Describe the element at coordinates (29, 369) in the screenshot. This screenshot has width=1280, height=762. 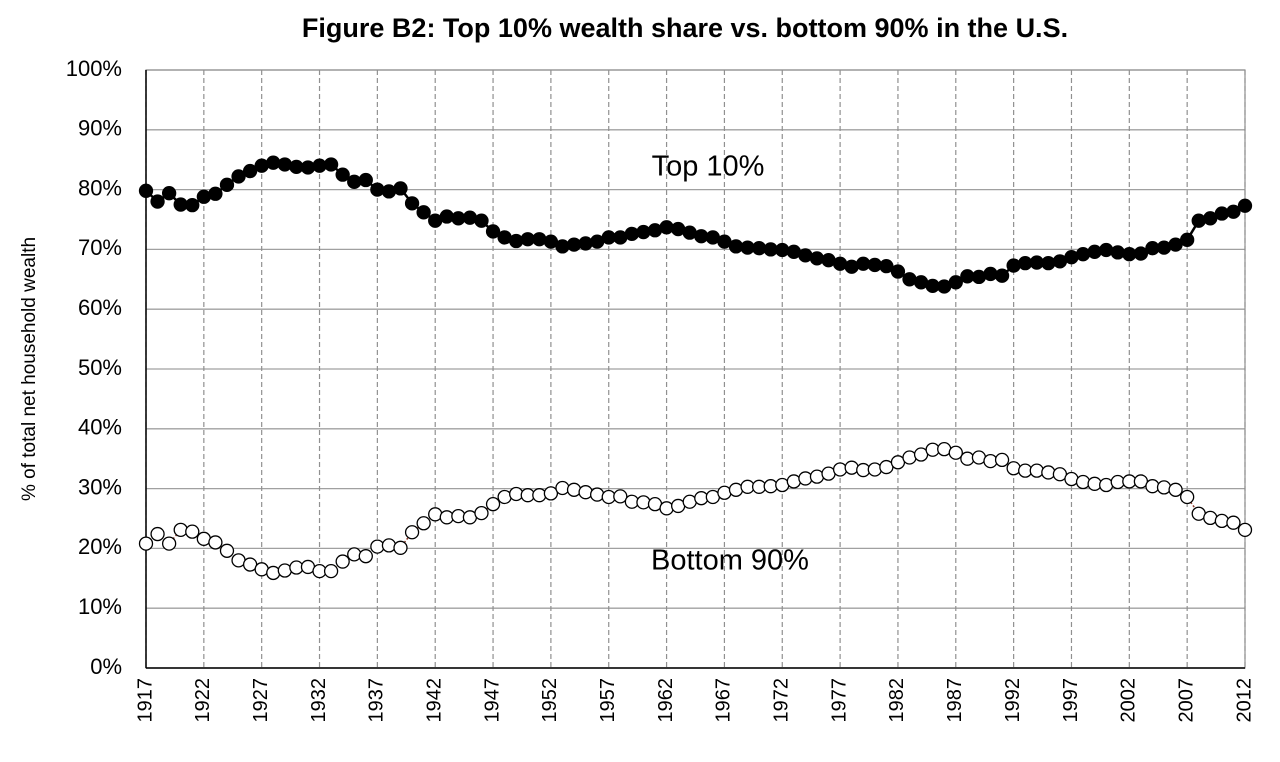
I see `y-axis-label: % of total net household wealth` at that location.